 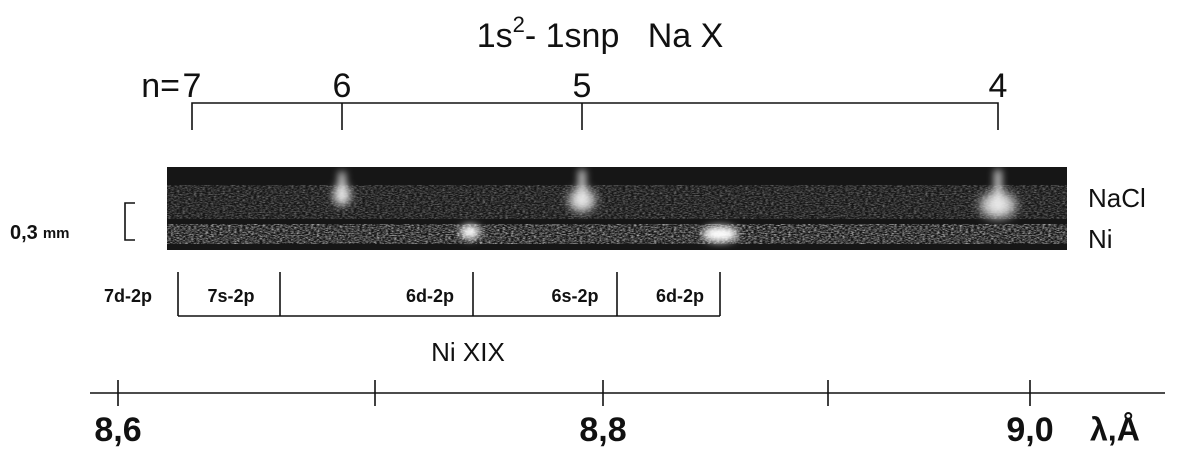 I want to click on n-prefix: n=, so click(x=160, y=86).